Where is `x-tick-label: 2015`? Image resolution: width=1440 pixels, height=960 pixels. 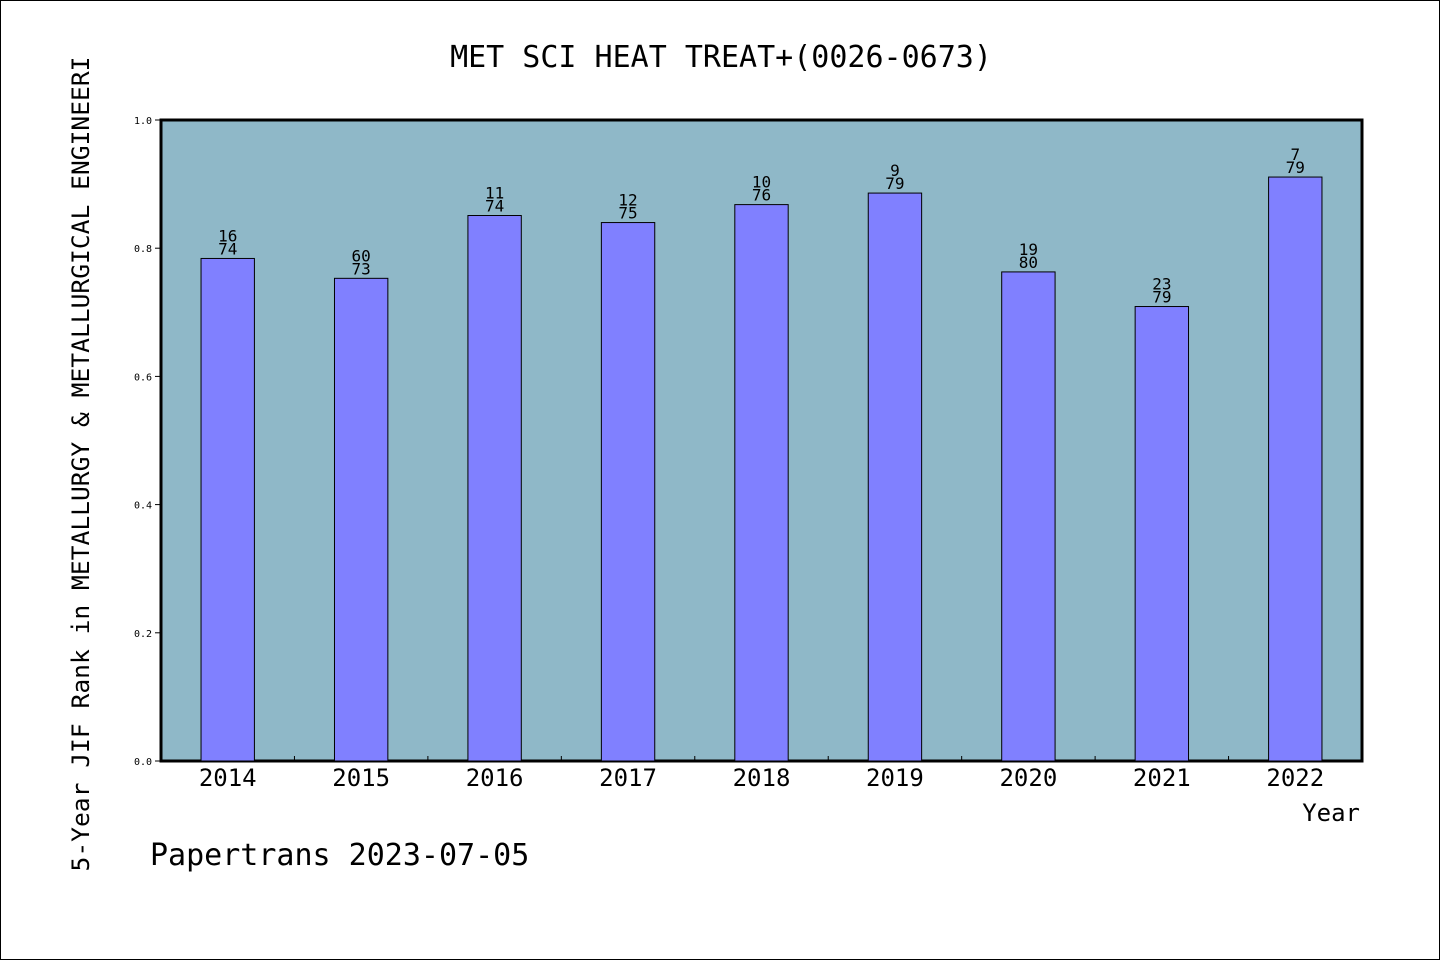 x-tick-label: 2015 is located at coordinates (361, 778).